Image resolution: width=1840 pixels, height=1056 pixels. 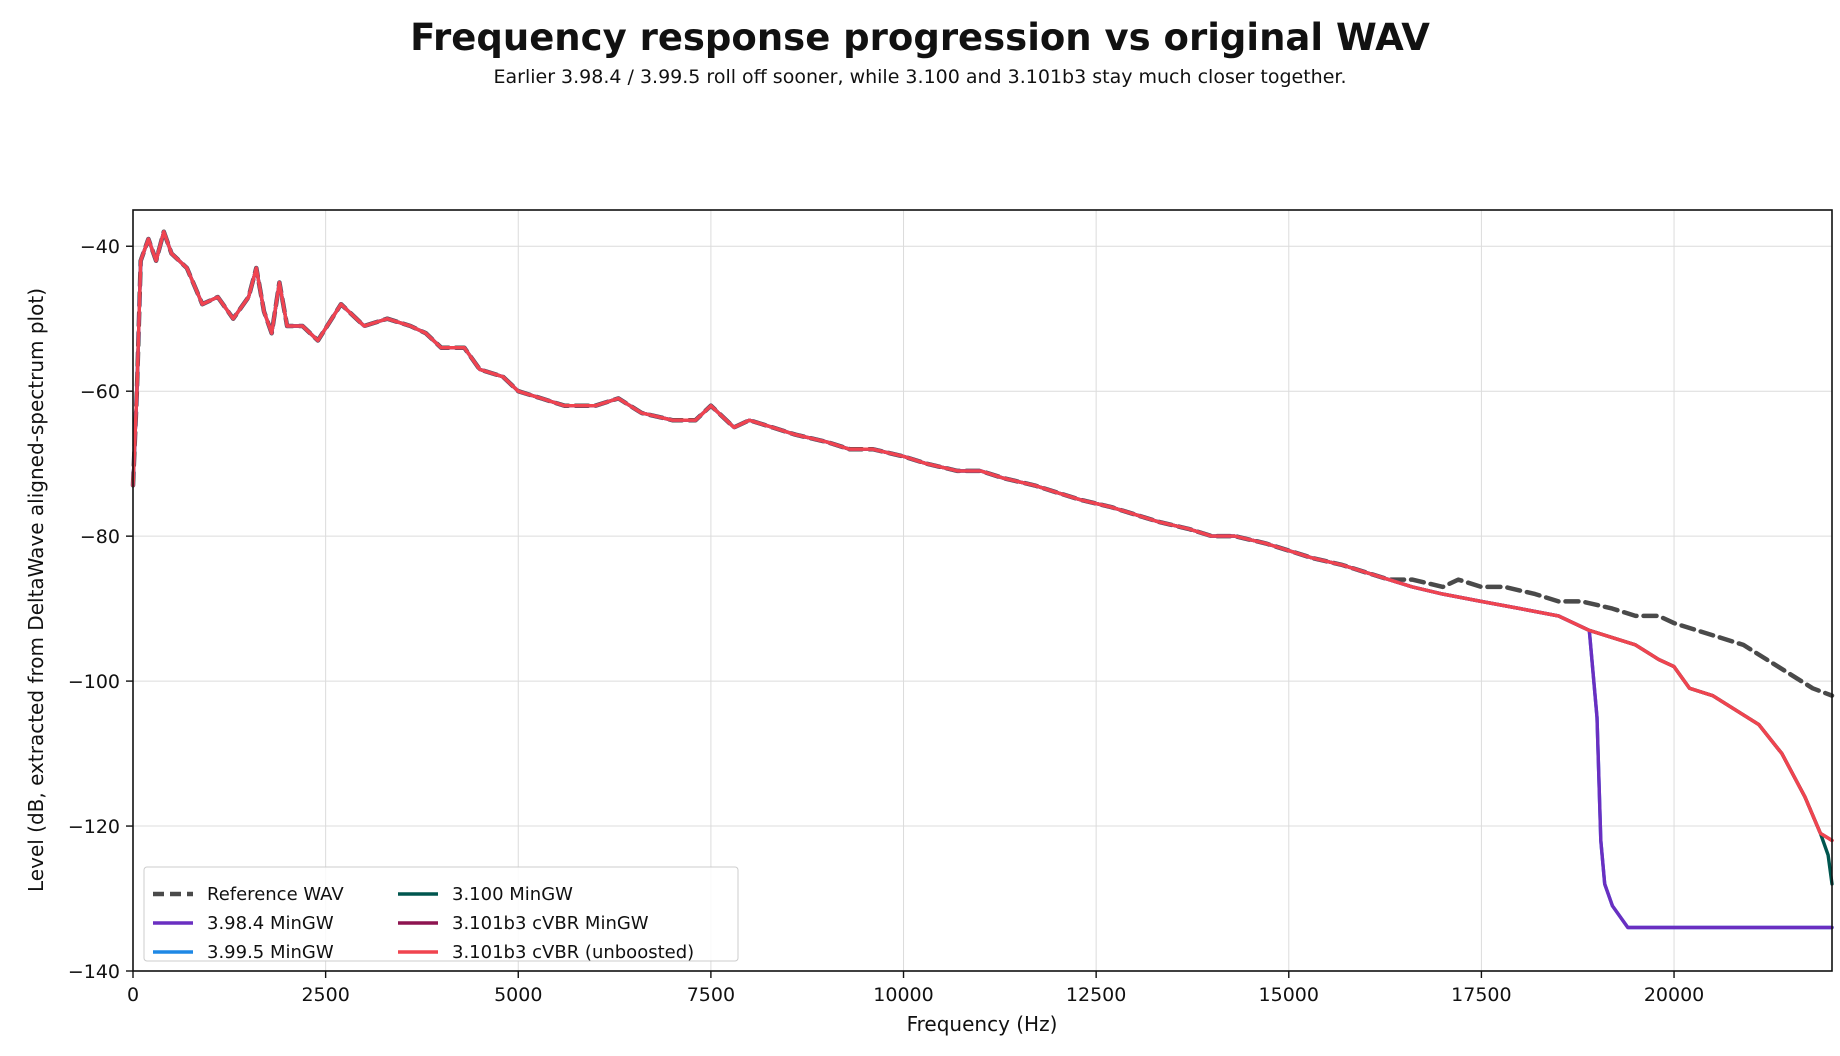 I want to click on x-tick-label: 20000, so click(x=1674, y=995).